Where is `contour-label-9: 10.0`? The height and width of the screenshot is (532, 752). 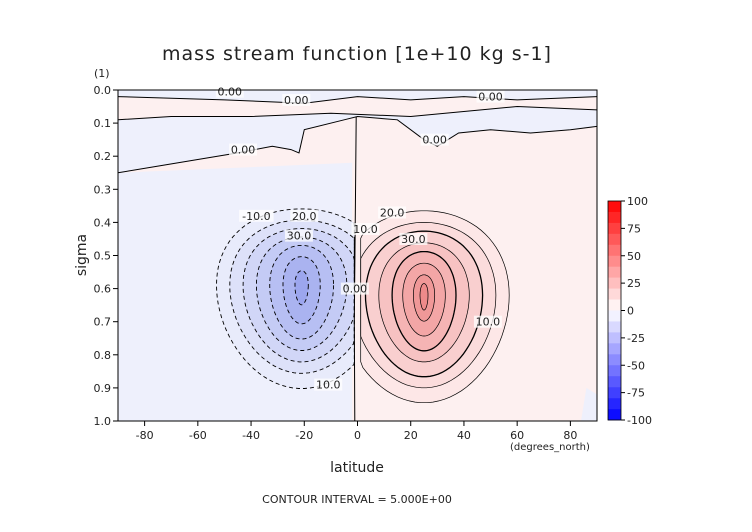 contour-label-9: 10.0 is located at coordinates (365, 229).